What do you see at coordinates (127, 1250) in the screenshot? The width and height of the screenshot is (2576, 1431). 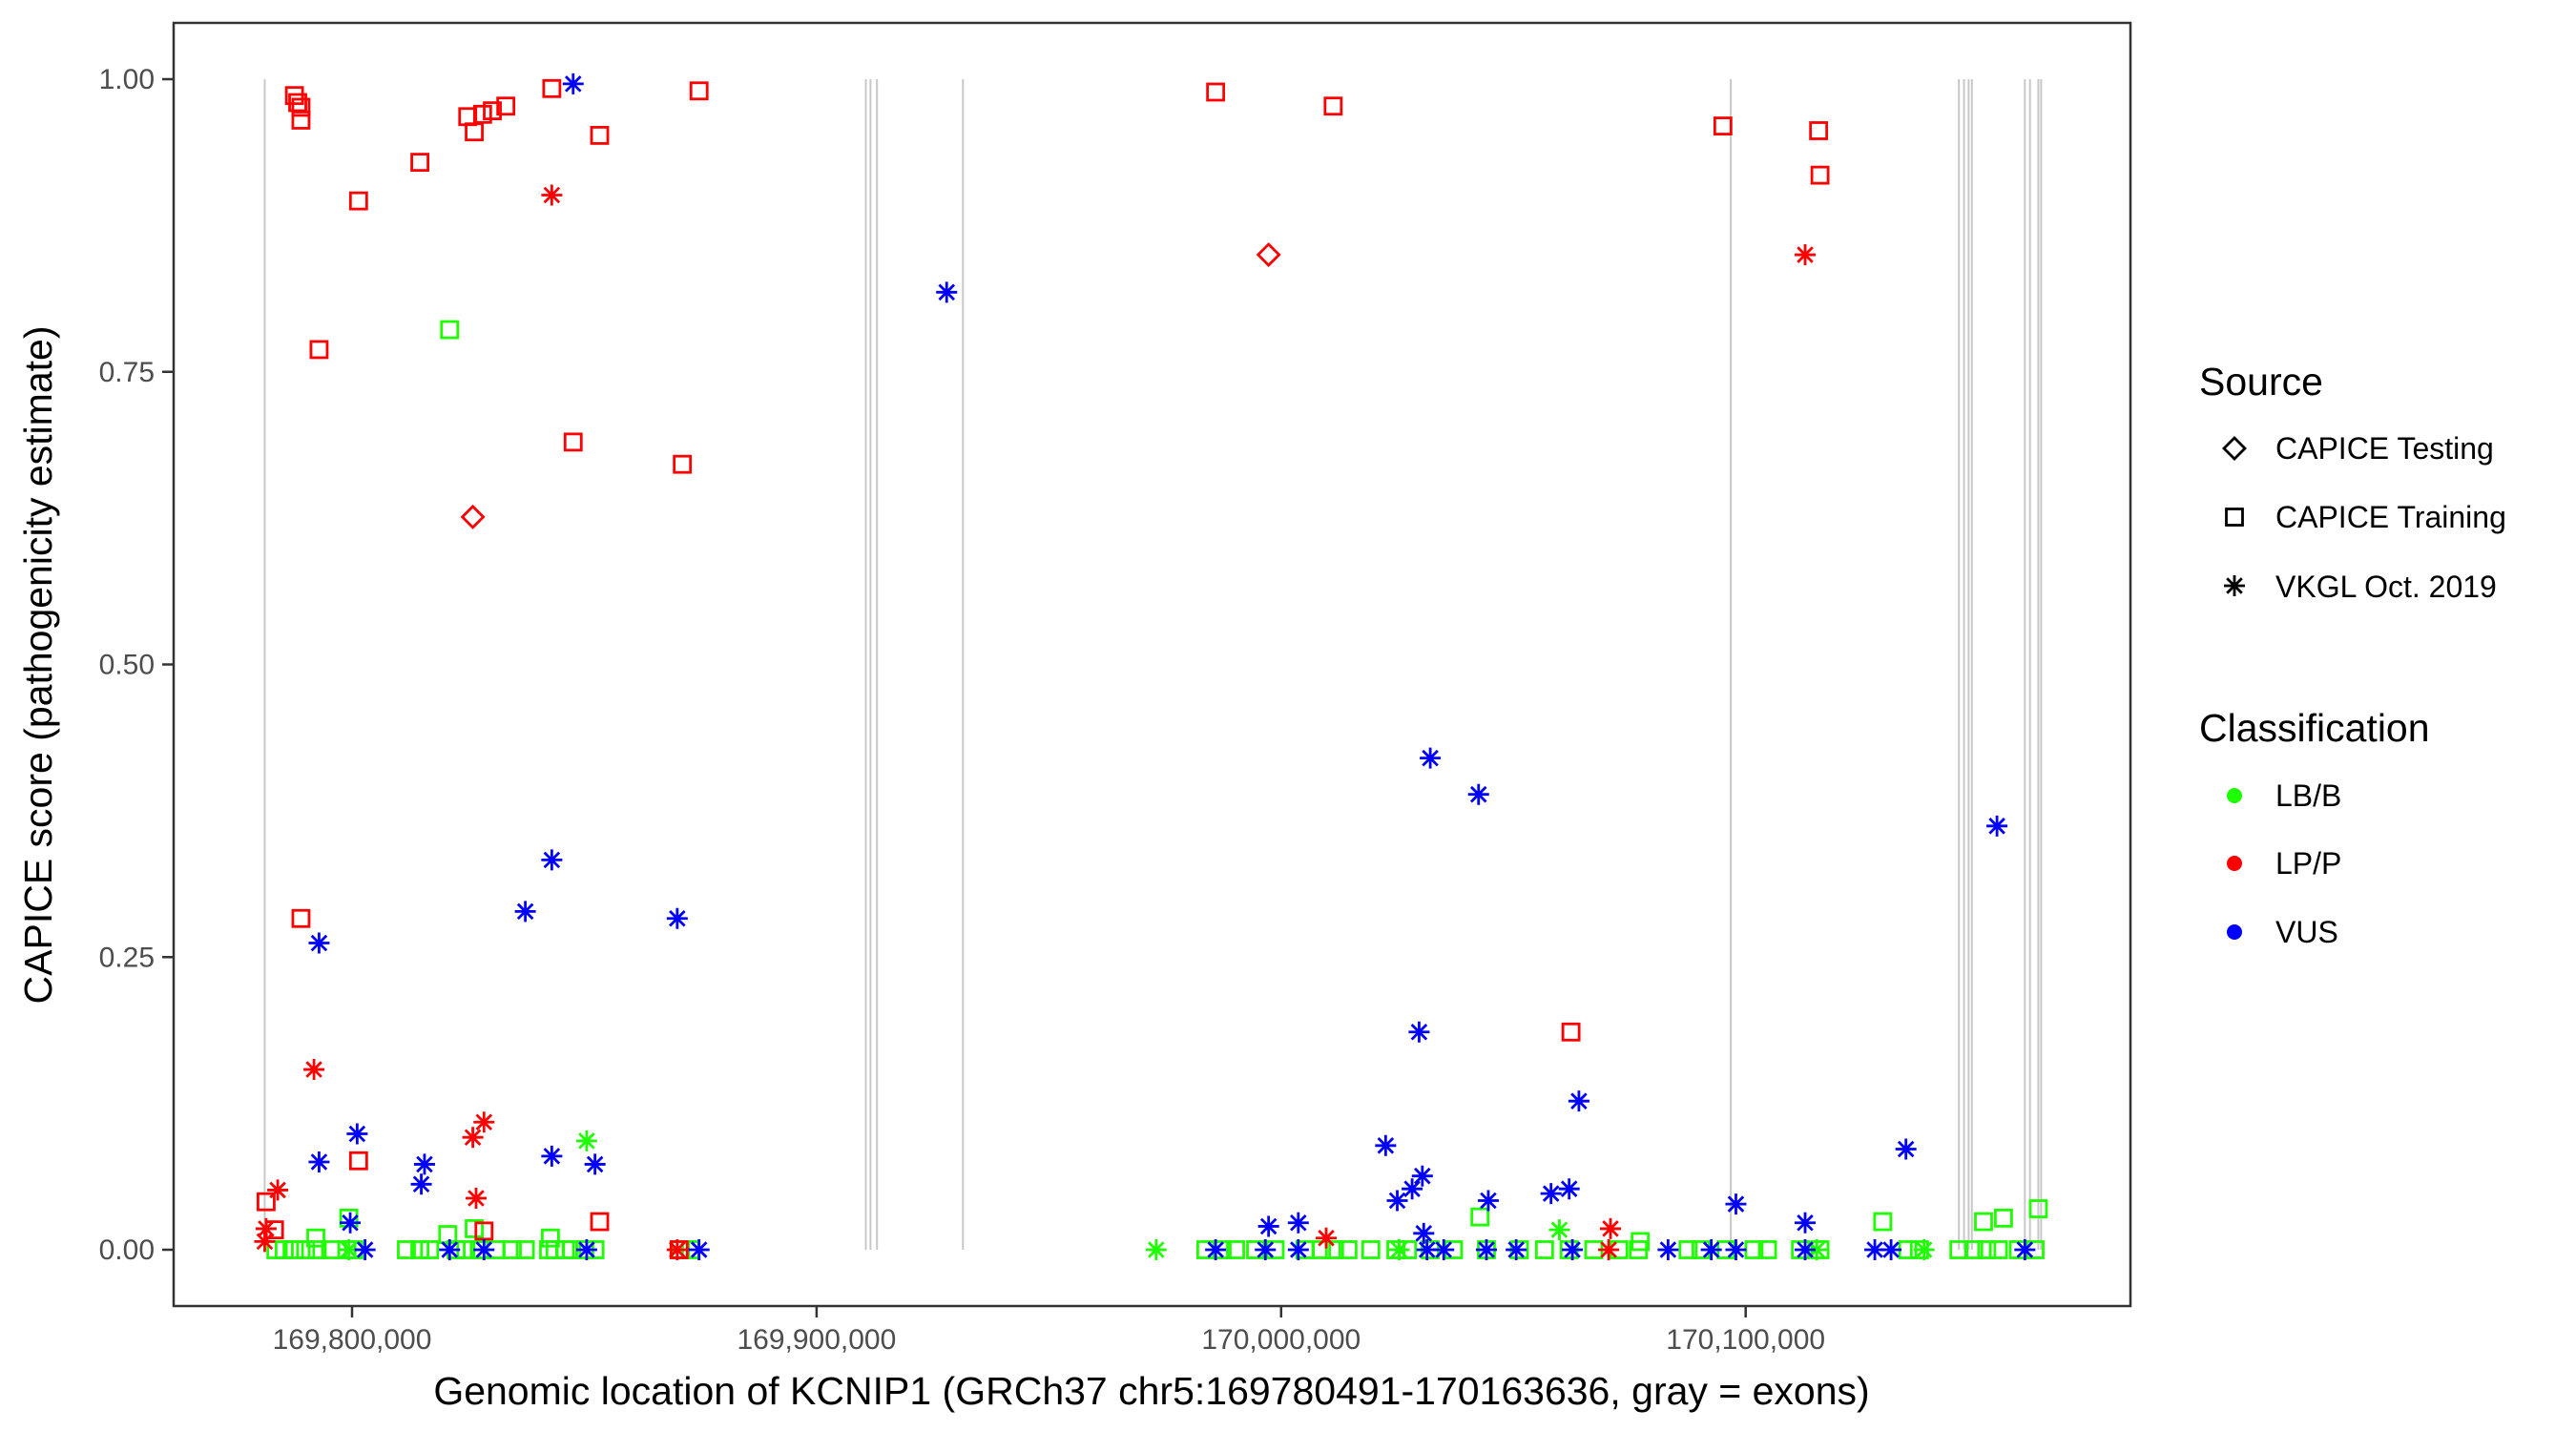 I see `y-tick-label: 0.00` at bounding box center [127, 1250].